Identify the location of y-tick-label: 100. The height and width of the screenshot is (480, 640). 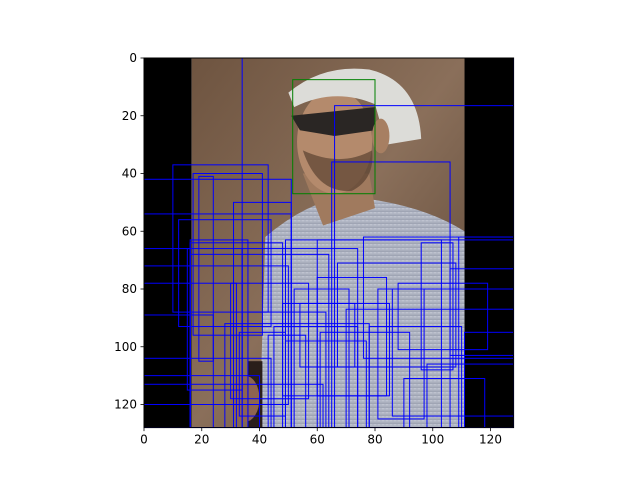
(125, 347).